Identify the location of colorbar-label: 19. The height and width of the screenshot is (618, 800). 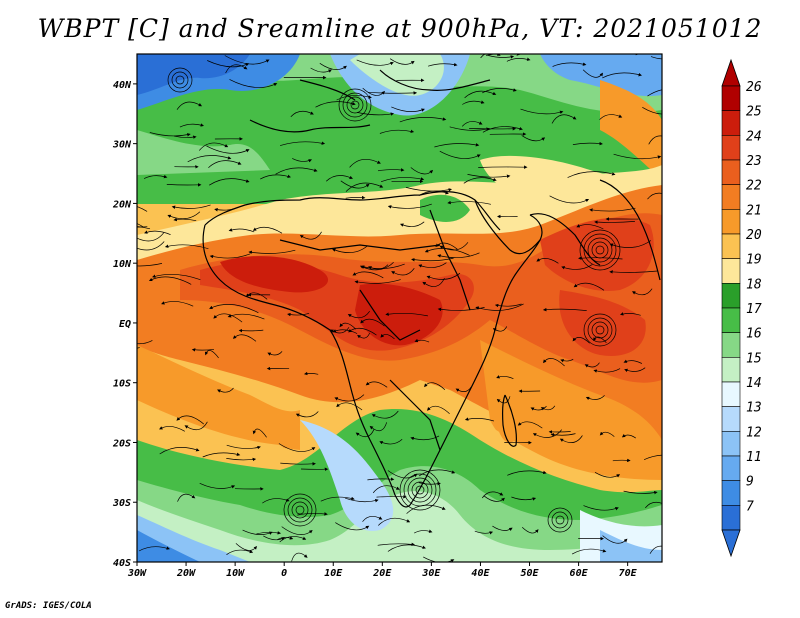
(754, 260).